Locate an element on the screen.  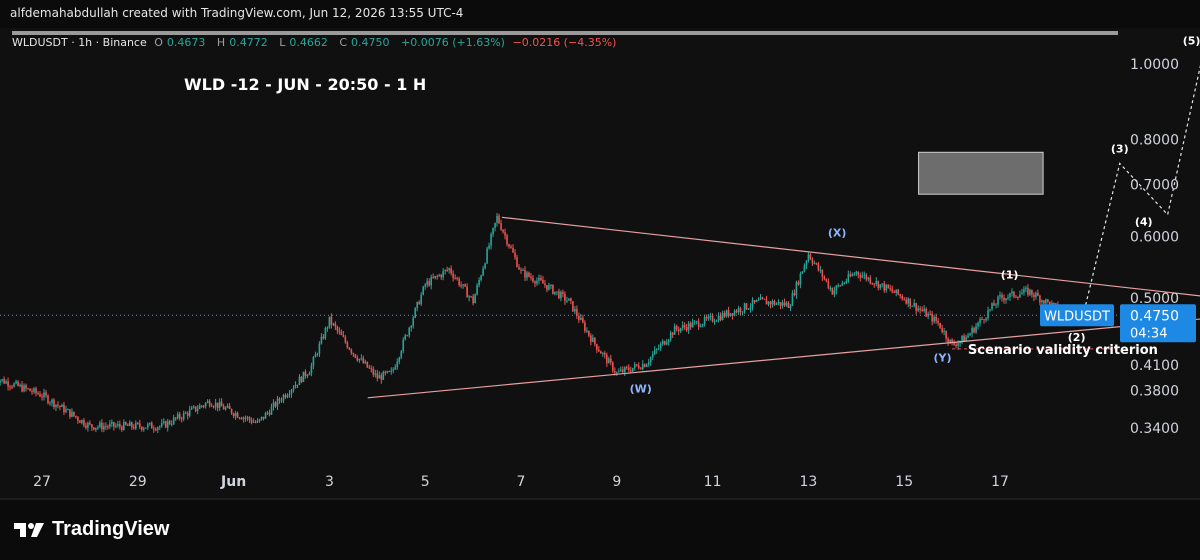
y-tick-label: 1.0000 is located at coordinates (1154, 65).